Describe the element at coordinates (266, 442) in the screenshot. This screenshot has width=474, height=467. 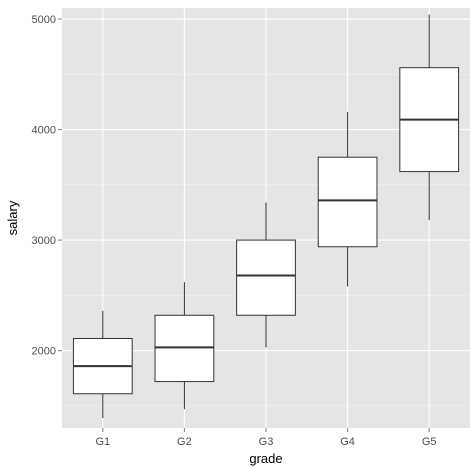
I see `x-tick-label: G3` at that location.